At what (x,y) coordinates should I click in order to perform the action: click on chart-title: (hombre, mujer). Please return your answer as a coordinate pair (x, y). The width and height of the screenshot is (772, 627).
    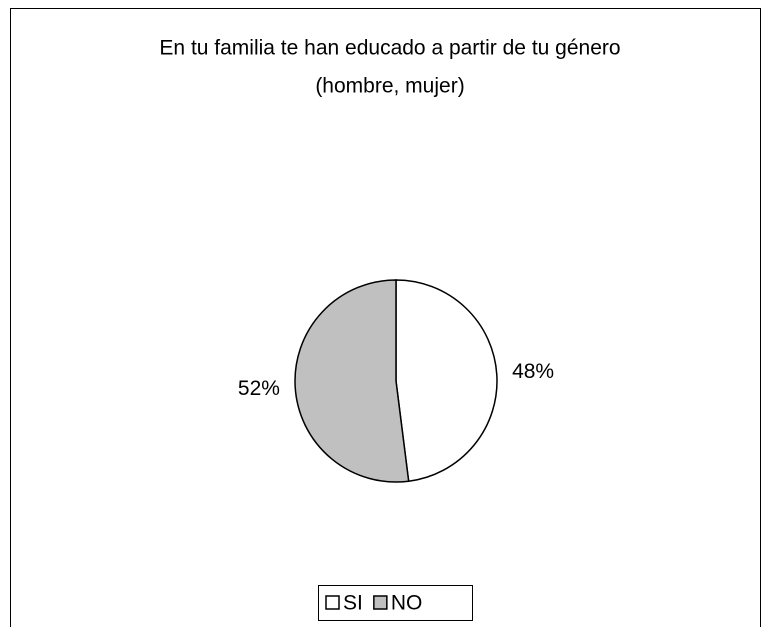
    Looking at the image, I should click on (389, 86).